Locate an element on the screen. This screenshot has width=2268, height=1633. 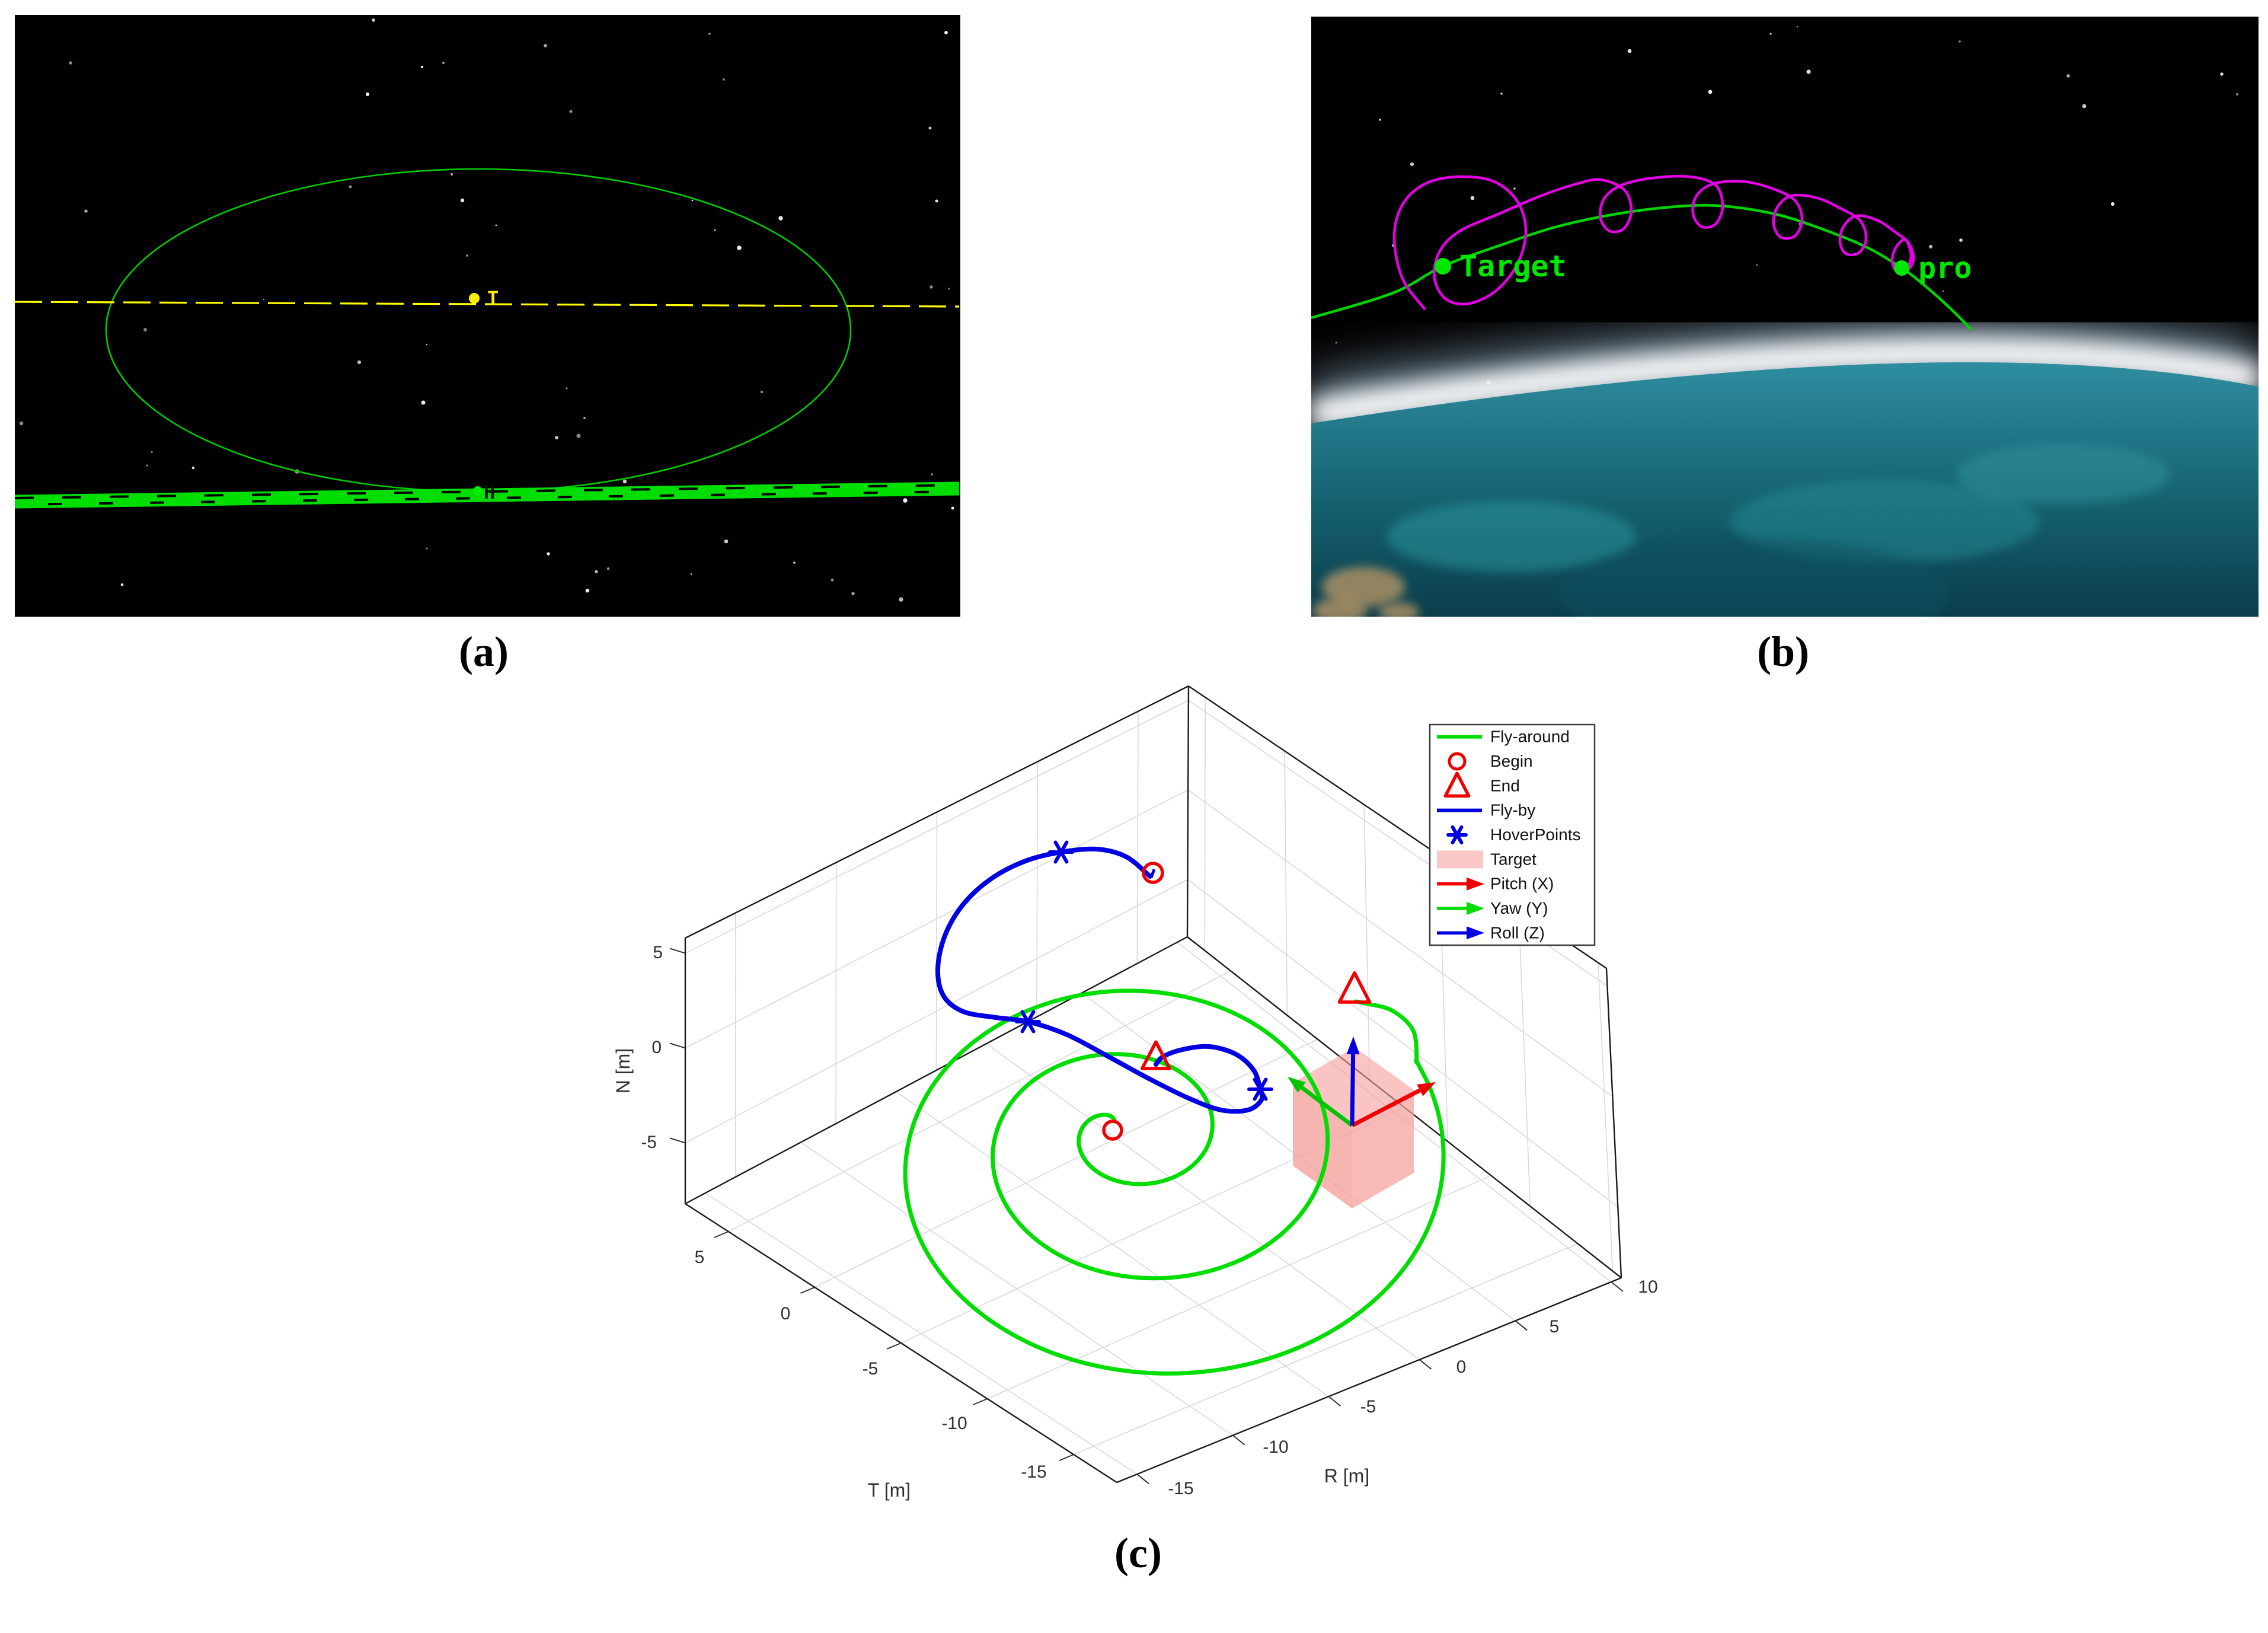
legend-label: End is located at coordinates (1505, 786).